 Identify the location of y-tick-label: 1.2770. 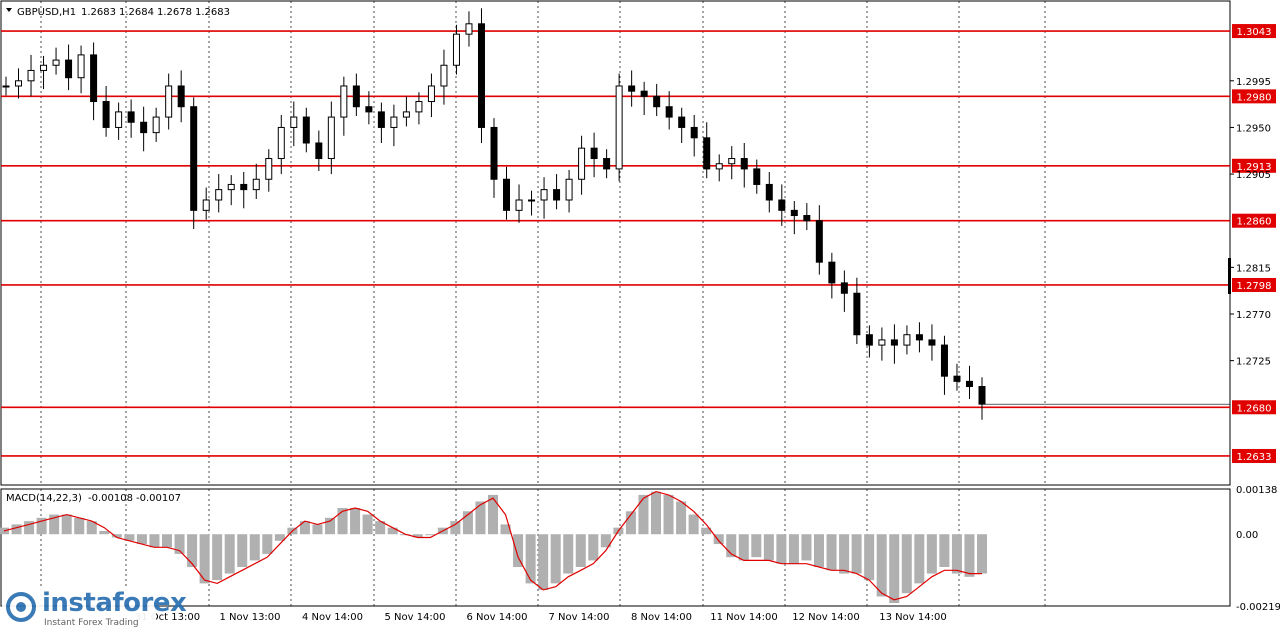
(1253, 315).